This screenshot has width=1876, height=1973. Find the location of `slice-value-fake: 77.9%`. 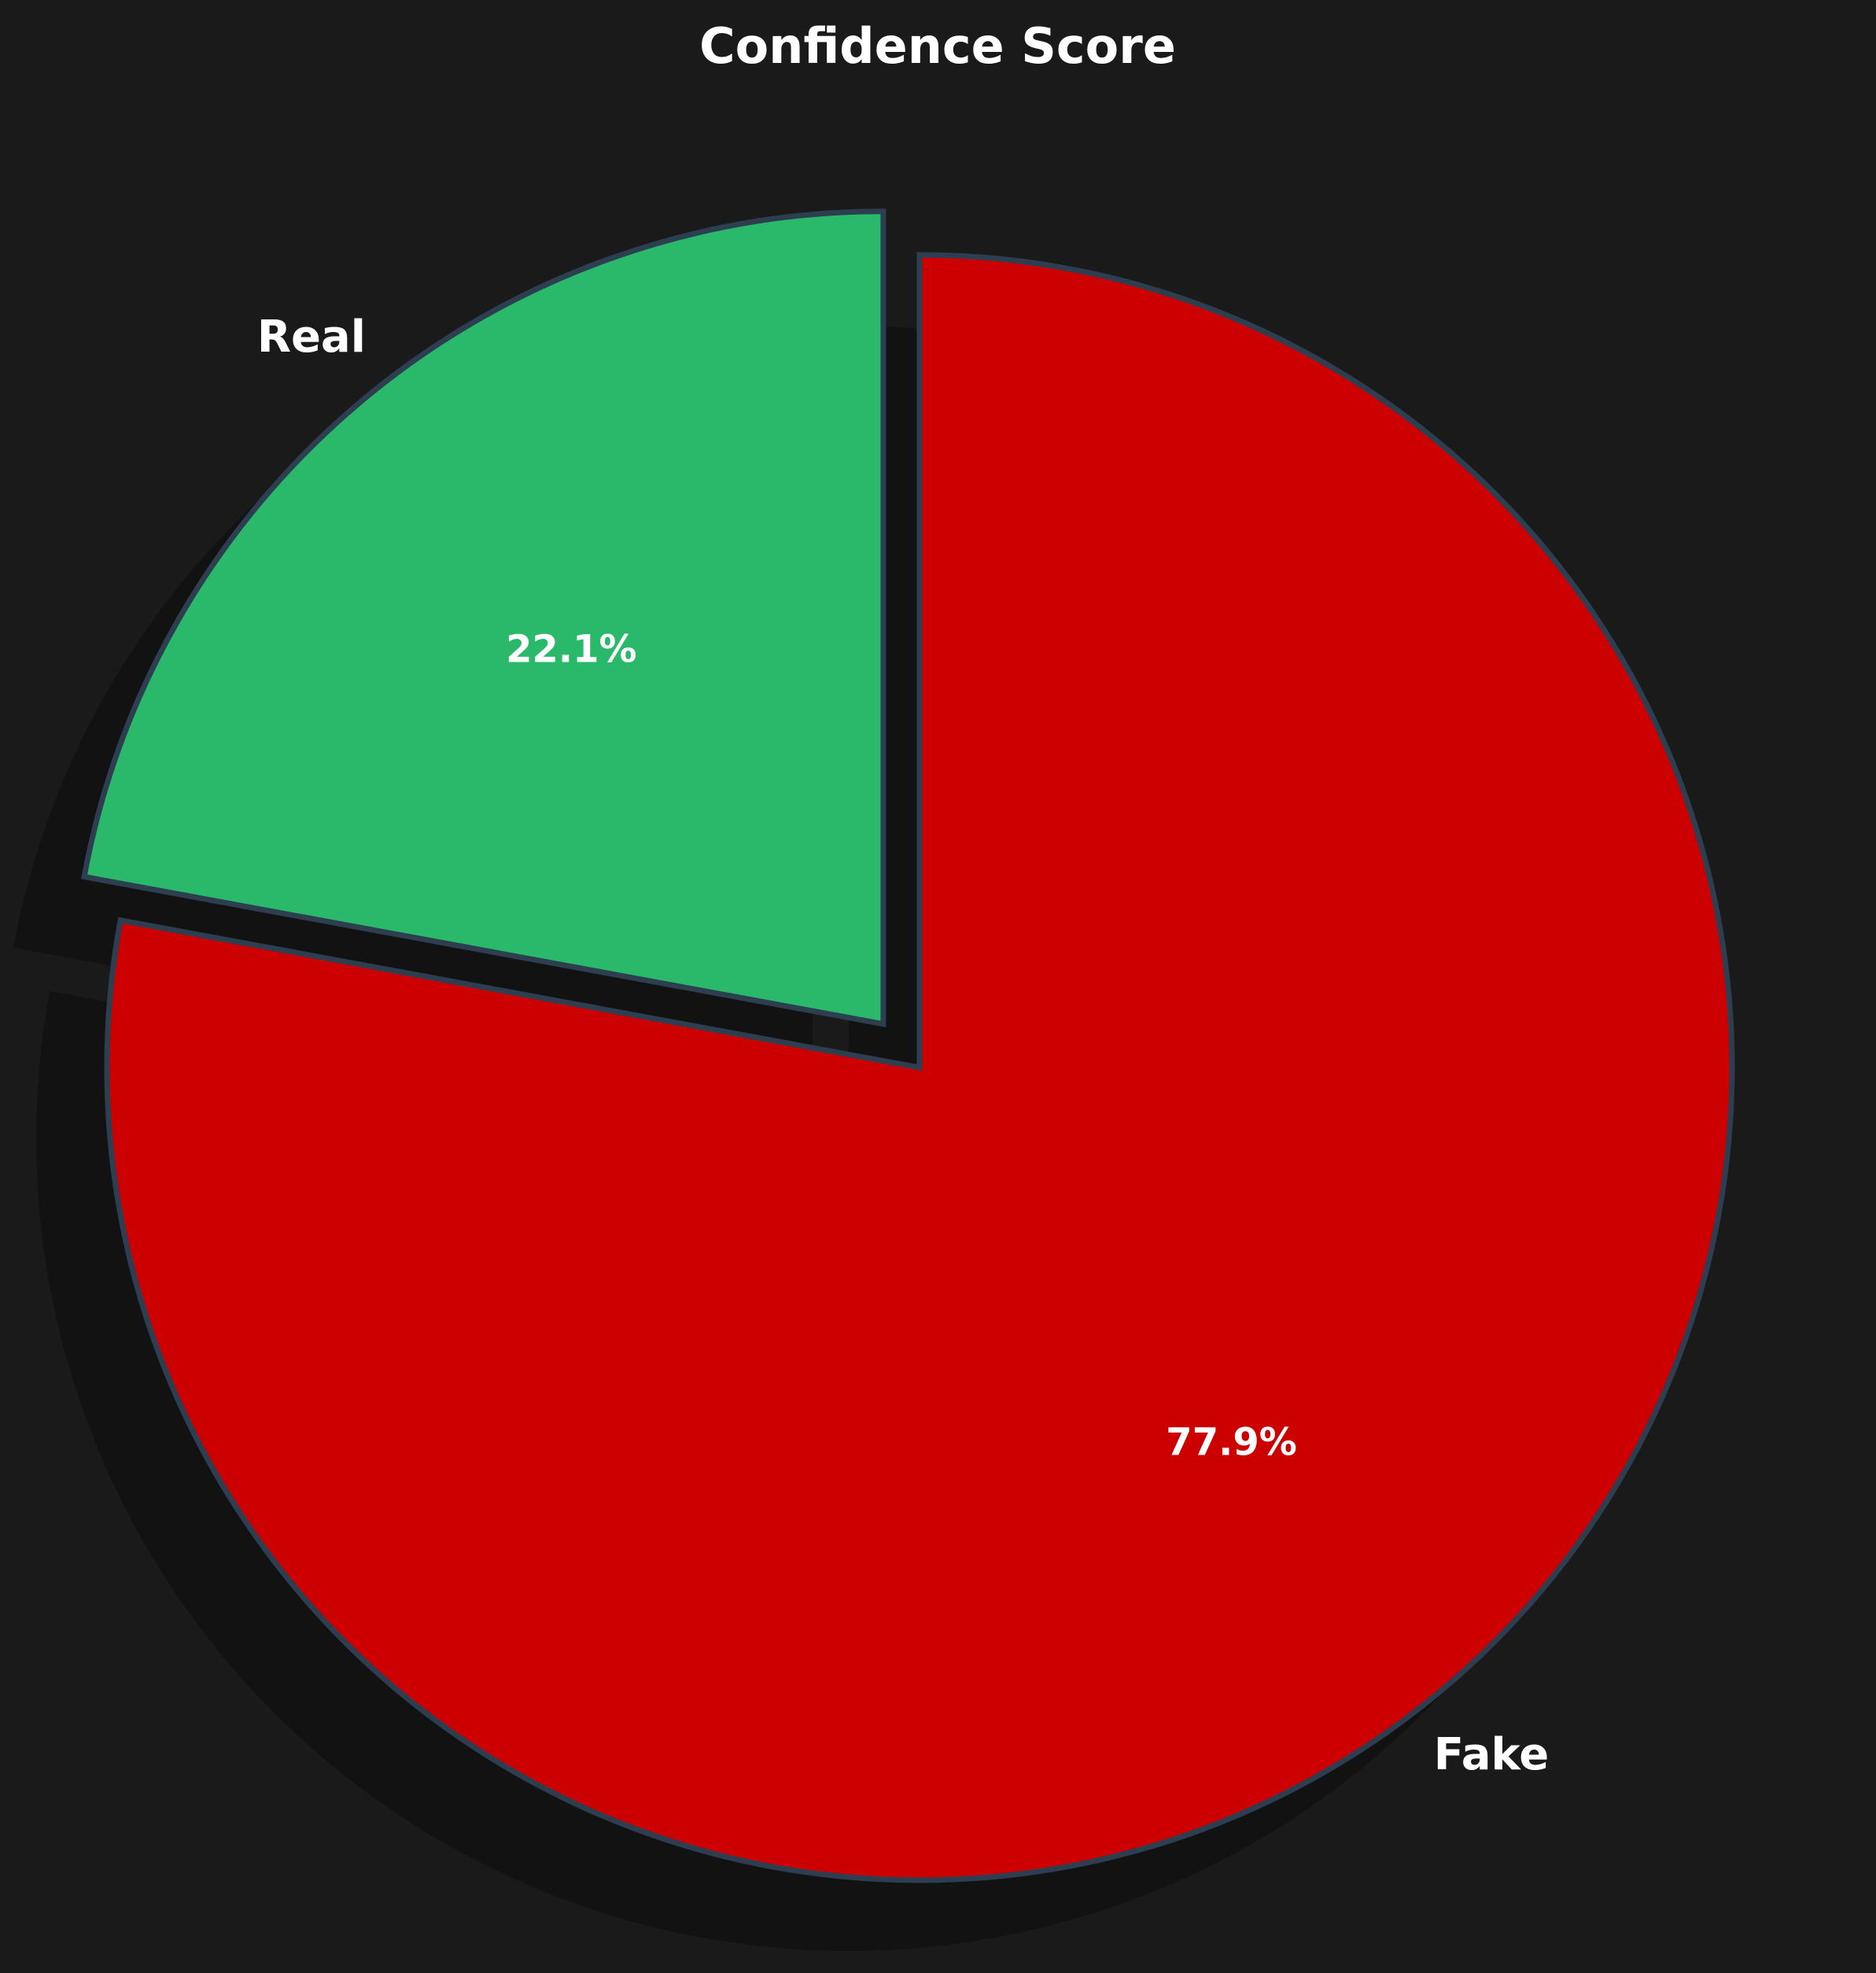

slice-value-fake: 77.9% is located at coordinates (1232, 1442).